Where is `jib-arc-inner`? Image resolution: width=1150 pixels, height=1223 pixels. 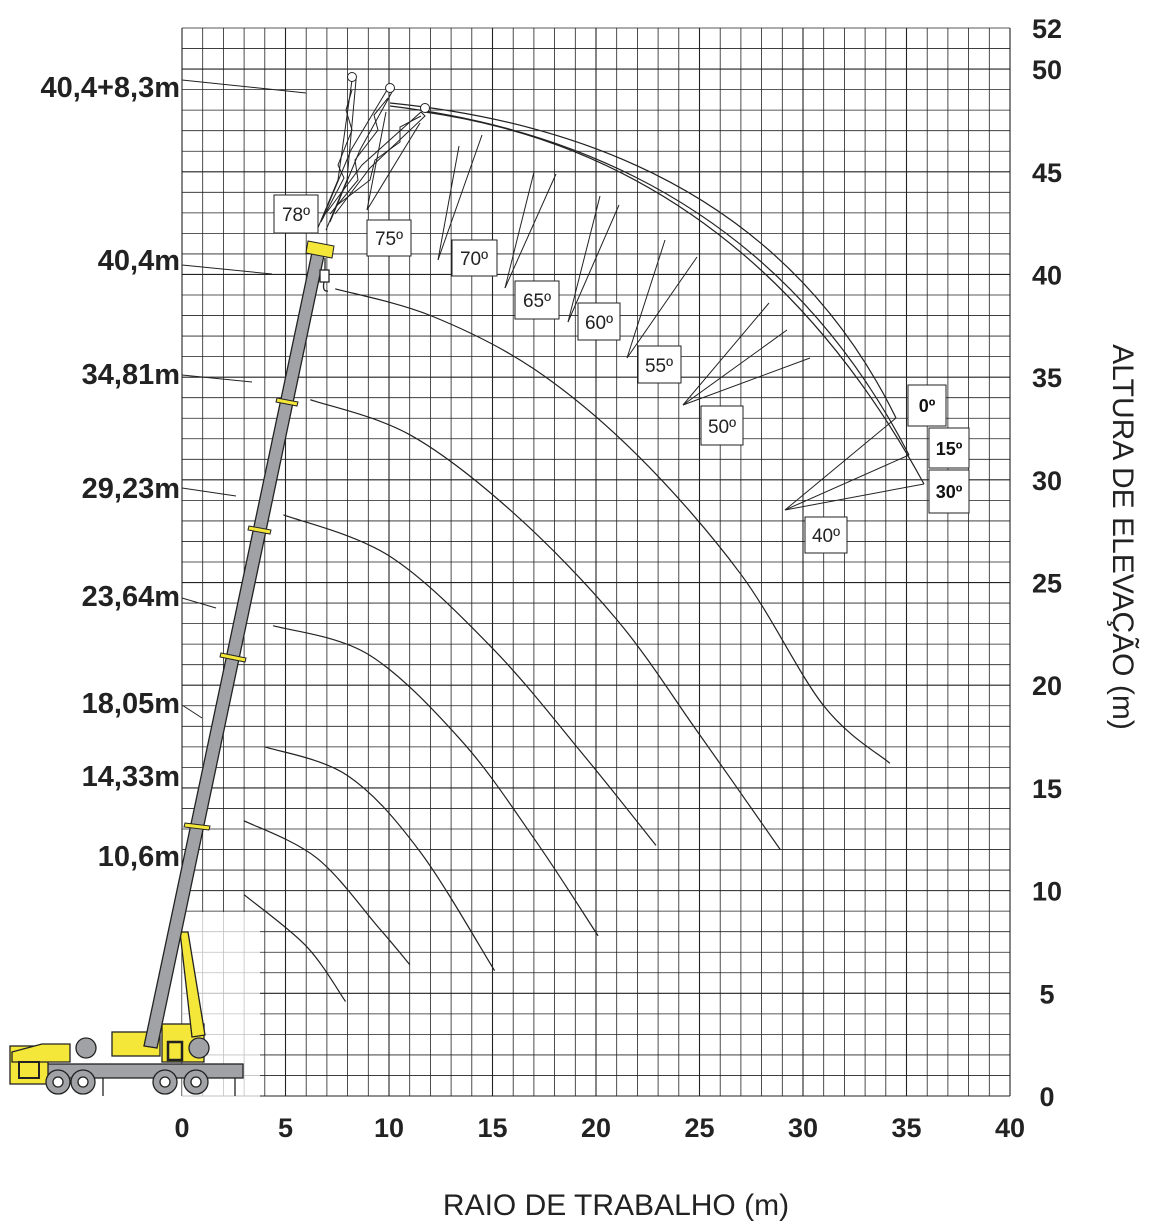
jib-arc-inner is located at coordinates (674, 298).